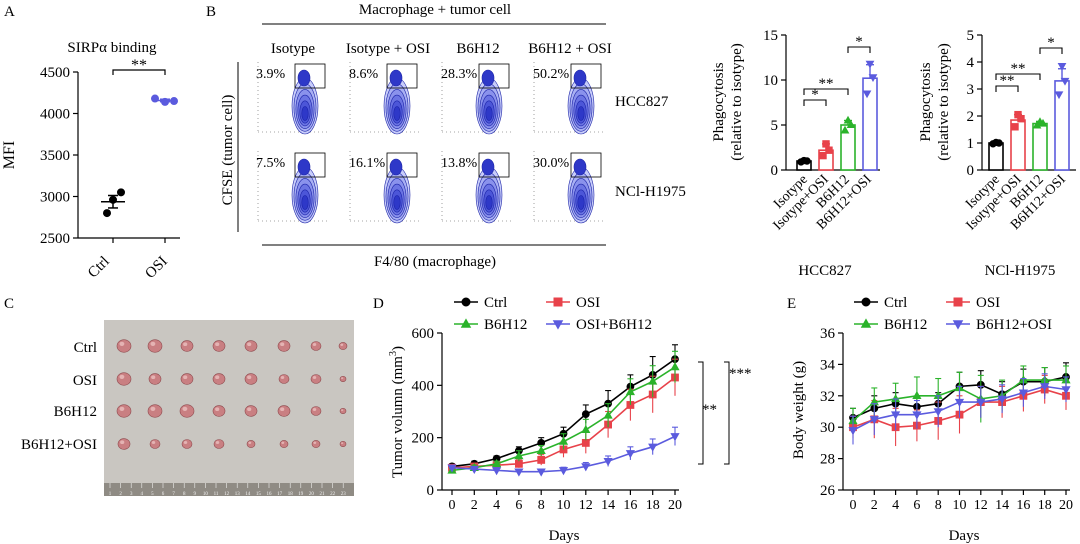 The width and height of the screenshot is (1080, 544). I want to click on significance-d: ** ***, so click(725, 413).